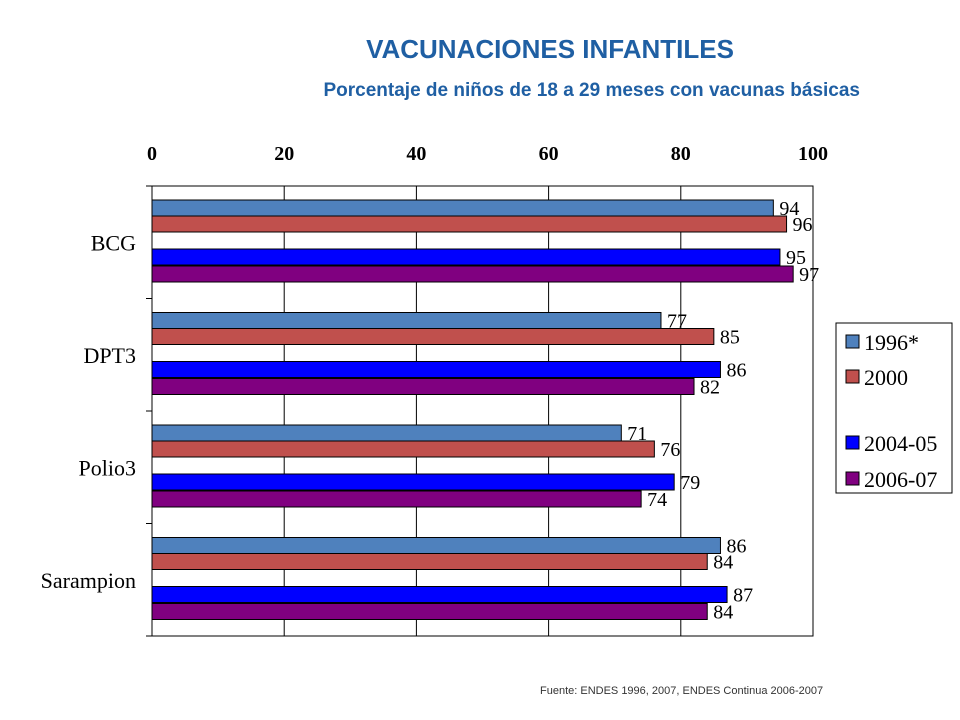 The height and width of the screenshot is (720, 960). Describe the element at coordinates (88, 580) in the screenshot. I see `category-label: Sarampion` at that location.